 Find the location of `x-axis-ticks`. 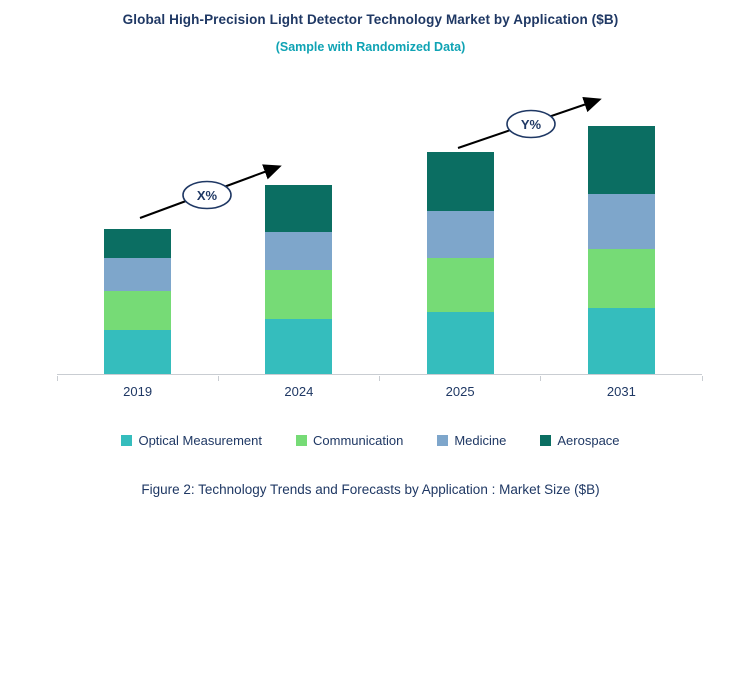

x-axis-ticks is located at coordinates (379, 378).